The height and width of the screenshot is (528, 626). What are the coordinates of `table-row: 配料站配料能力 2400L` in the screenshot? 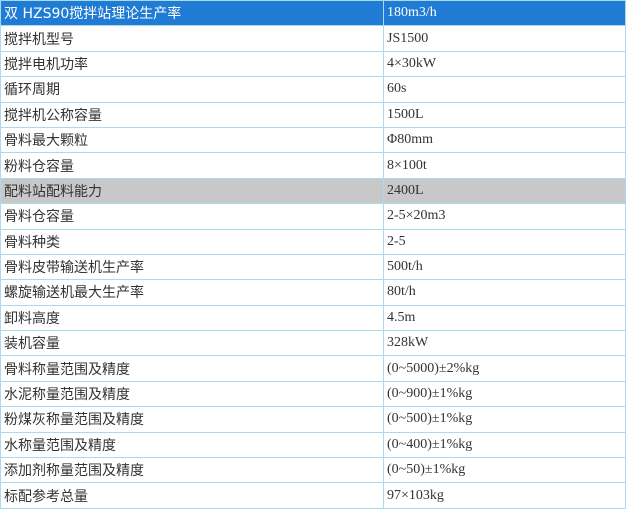 It's located at (313, 191).